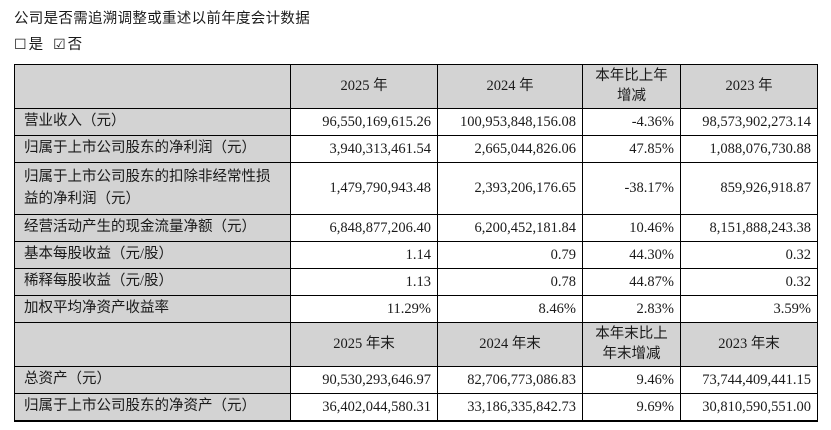 This screenshot has height=430, width=831. I want to click on table-row-basic-eps: 基本每股收益（元/股） 1.14 0.79 44.30% 0.32, so click(416, 255).